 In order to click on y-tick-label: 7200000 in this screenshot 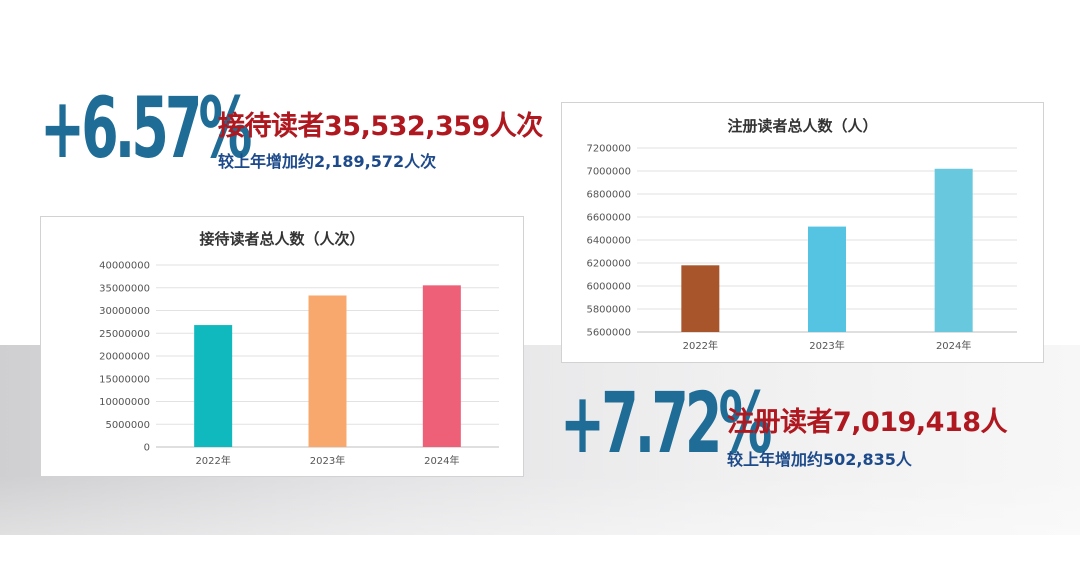, I will do `click(608, 149)`.